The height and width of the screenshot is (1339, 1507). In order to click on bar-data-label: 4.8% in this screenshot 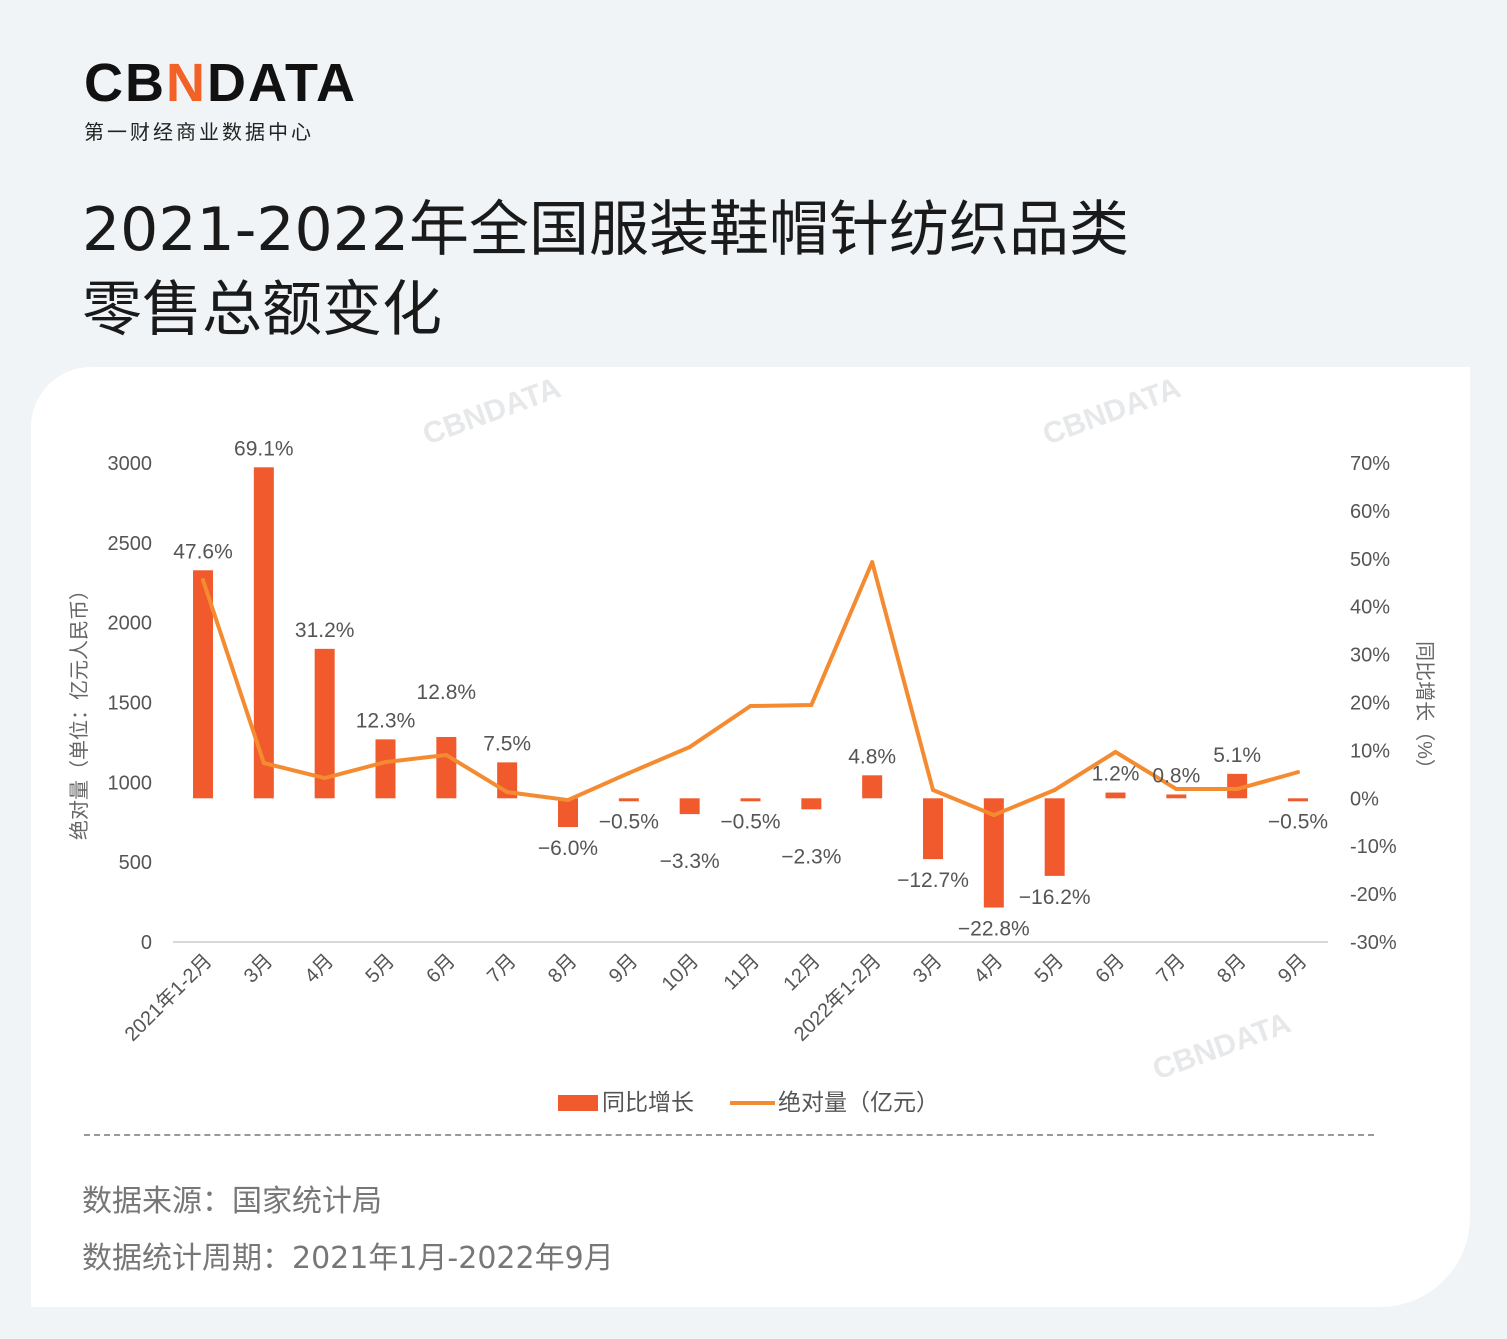, I will do `click(872, 756)`.